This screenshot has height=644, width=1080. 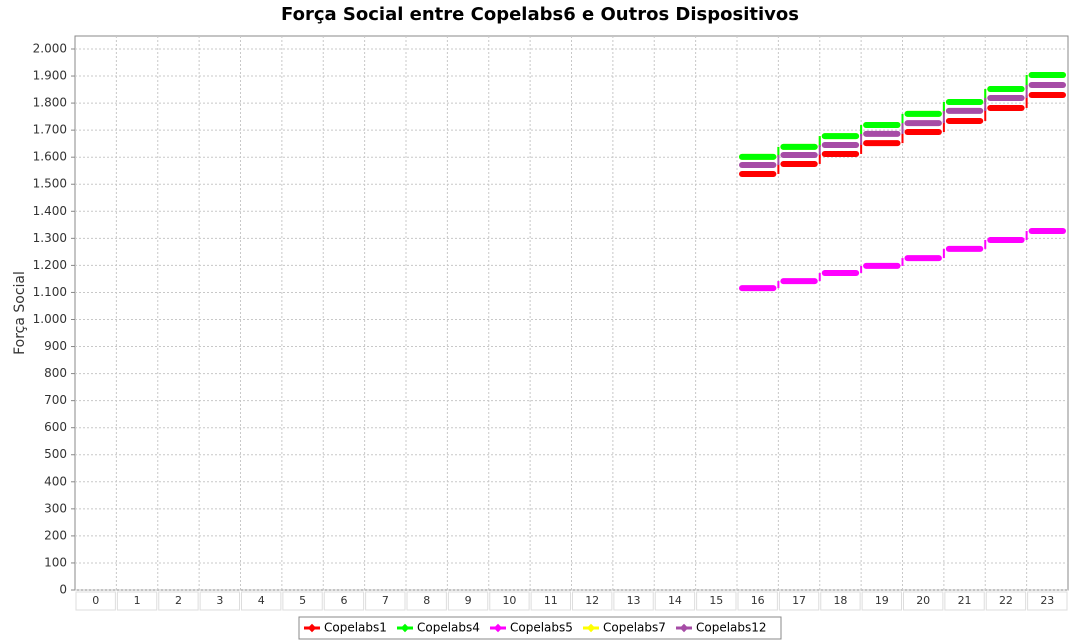 I want to click on y-tick-label: 1.600, so click(x=50, y=157).